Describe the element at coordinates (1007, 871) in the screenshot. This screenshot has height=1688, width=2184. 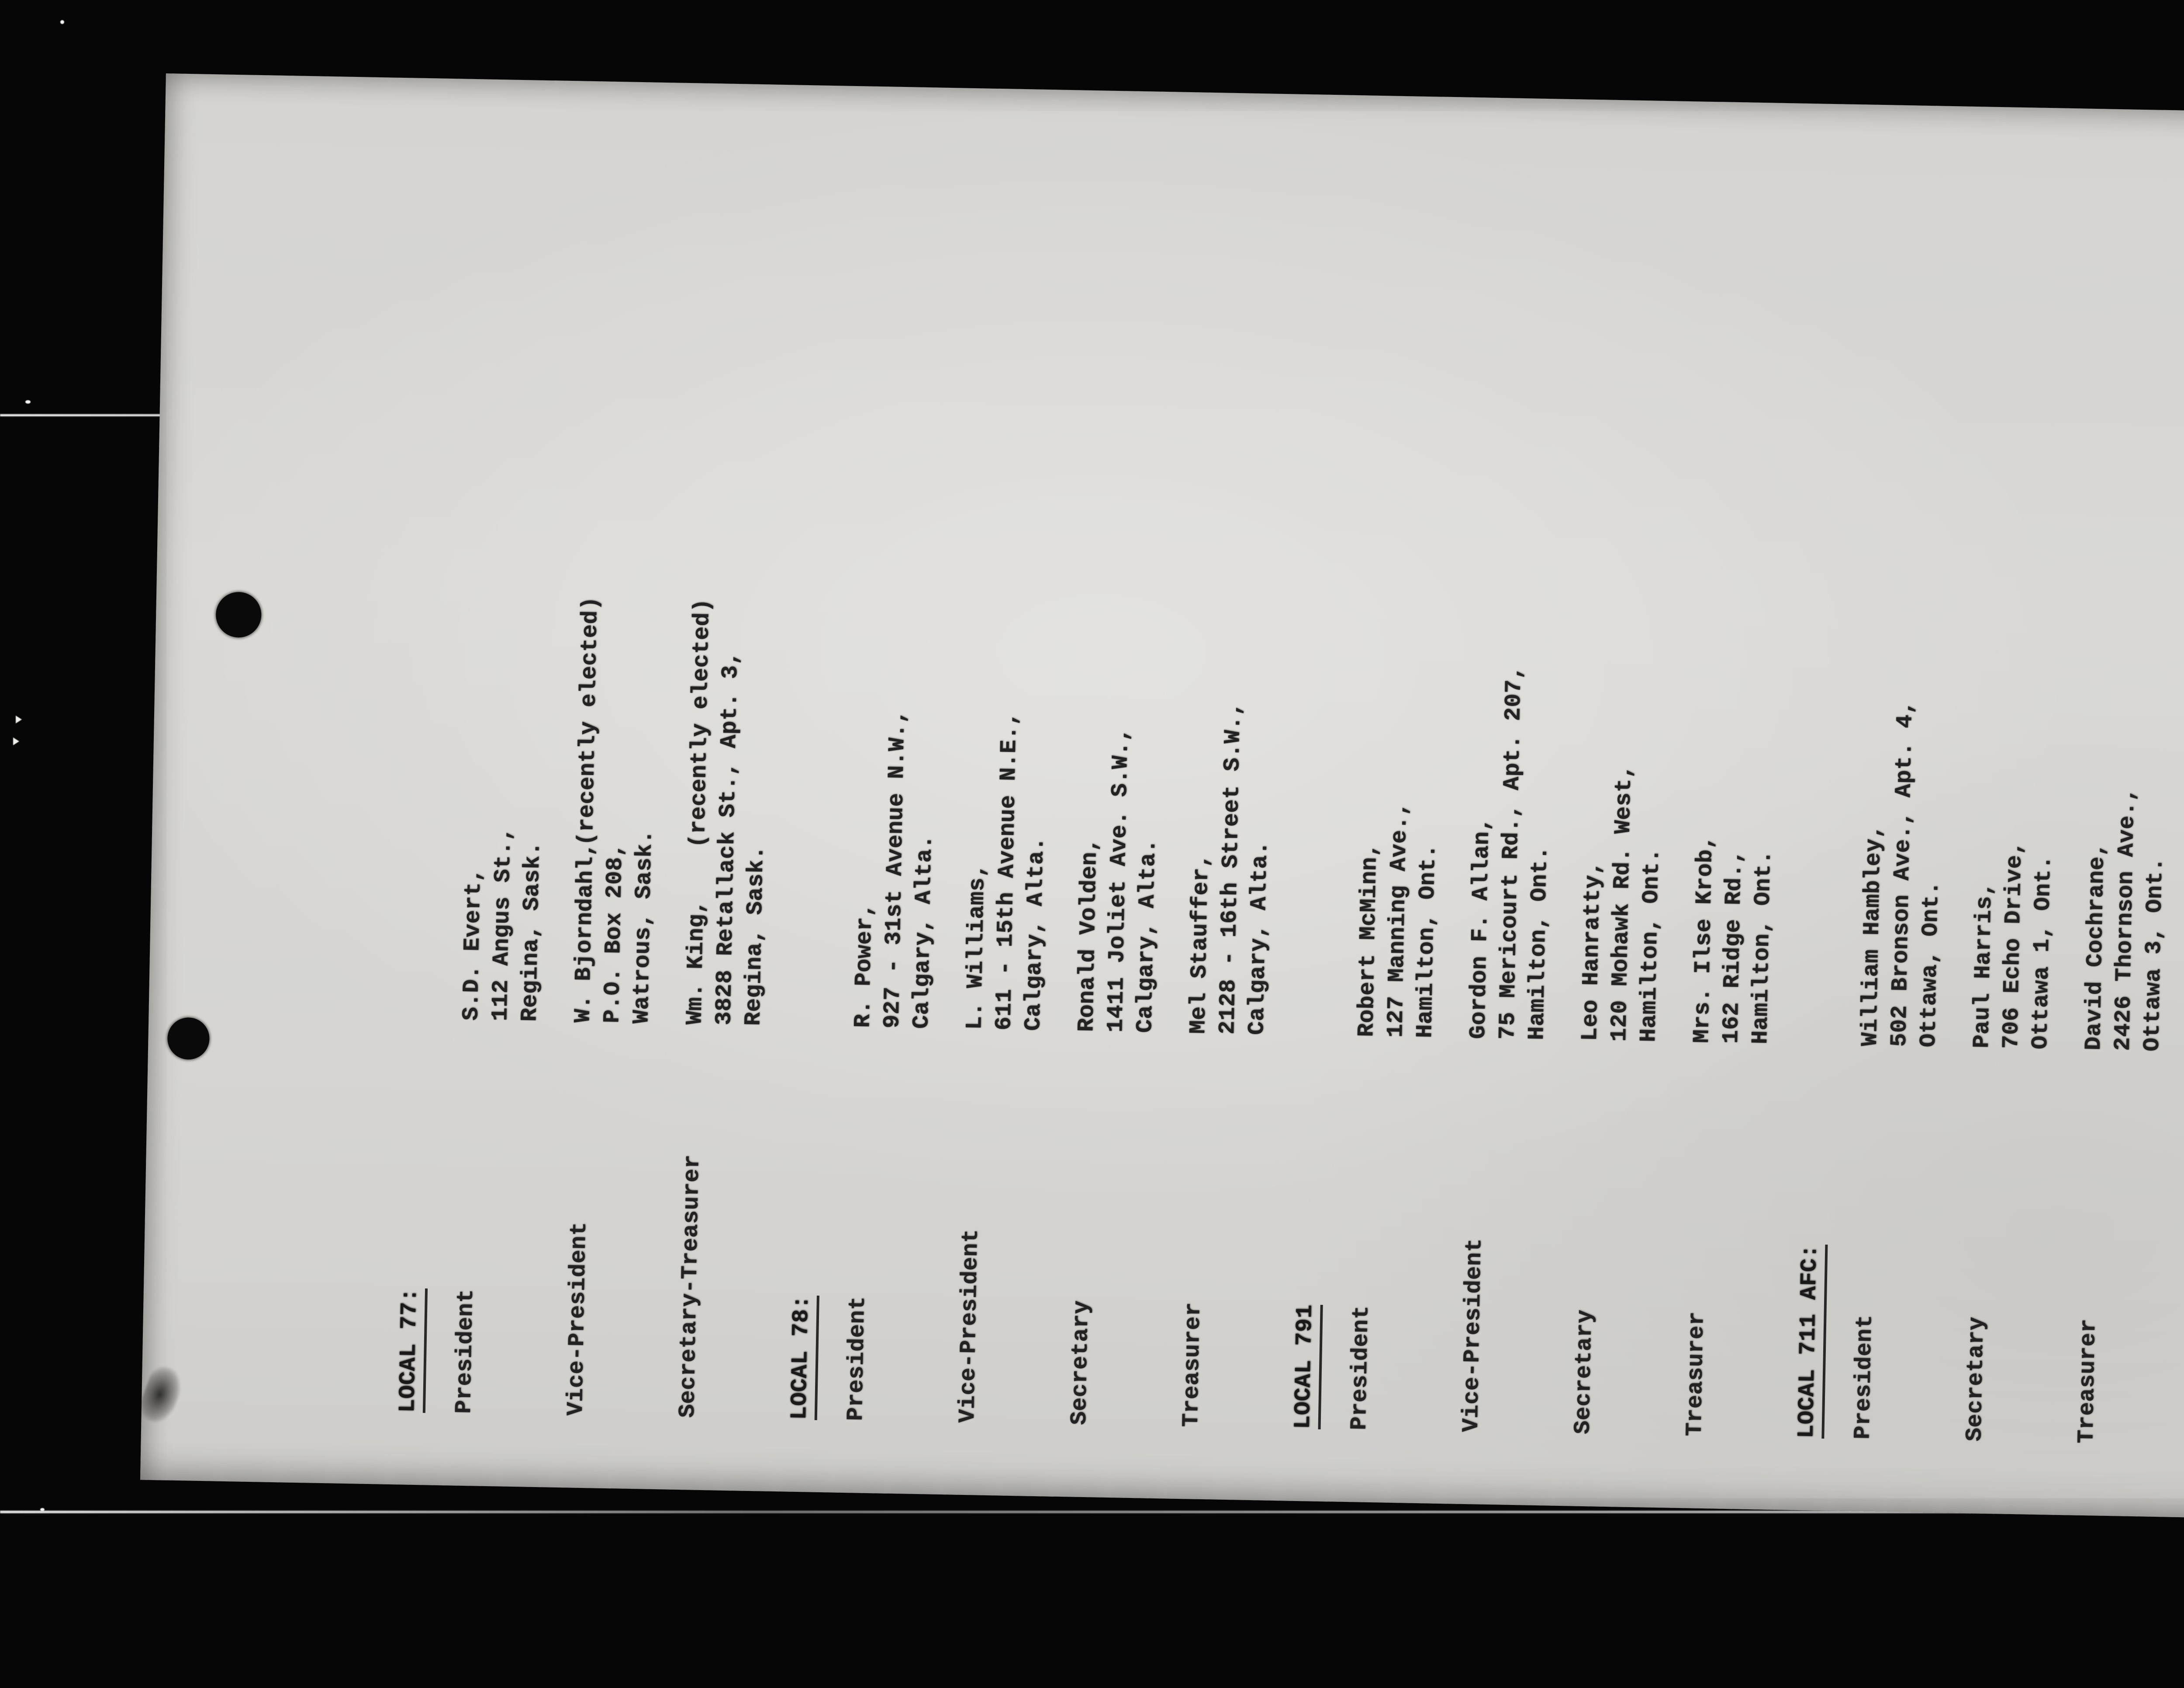
I see `address-line: 611 - 15th Avenue N.E.,` at that location.